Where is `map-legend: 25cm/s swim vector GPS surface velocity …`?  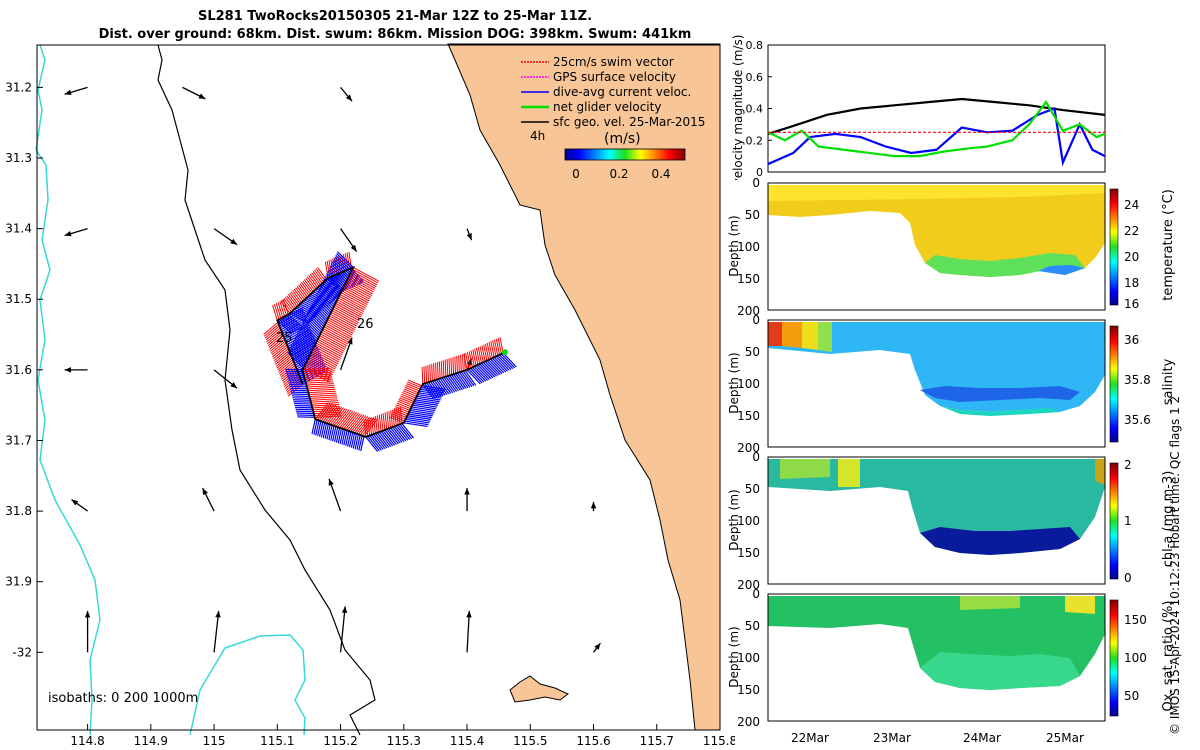 map-legend: 25cm/s swim vector GPS surface velocity … is located at coordinates (613, 118).